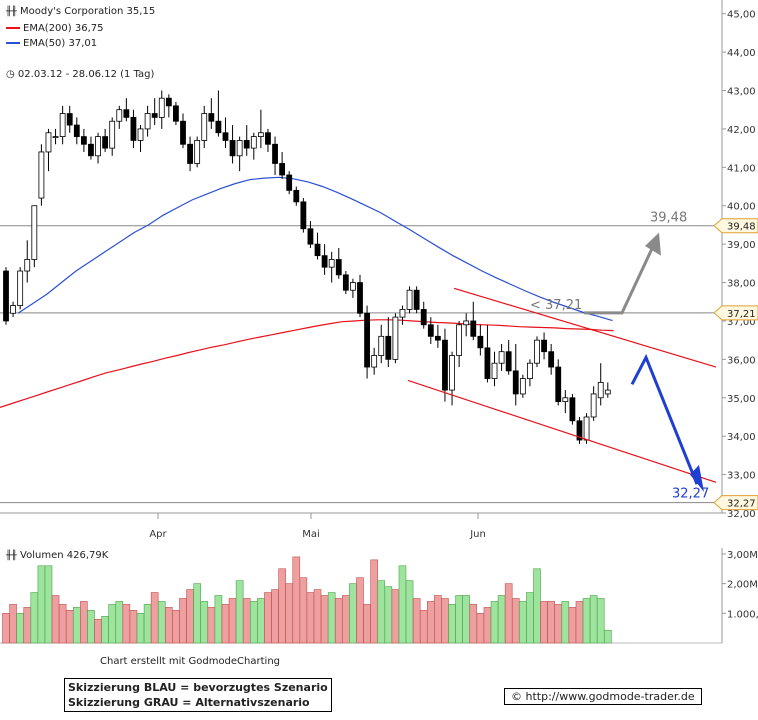 This screenshot has width=758, height=720. I want to click on volume-bars: 3,00M 2,00M 1.000,00K, so click(379, 596).